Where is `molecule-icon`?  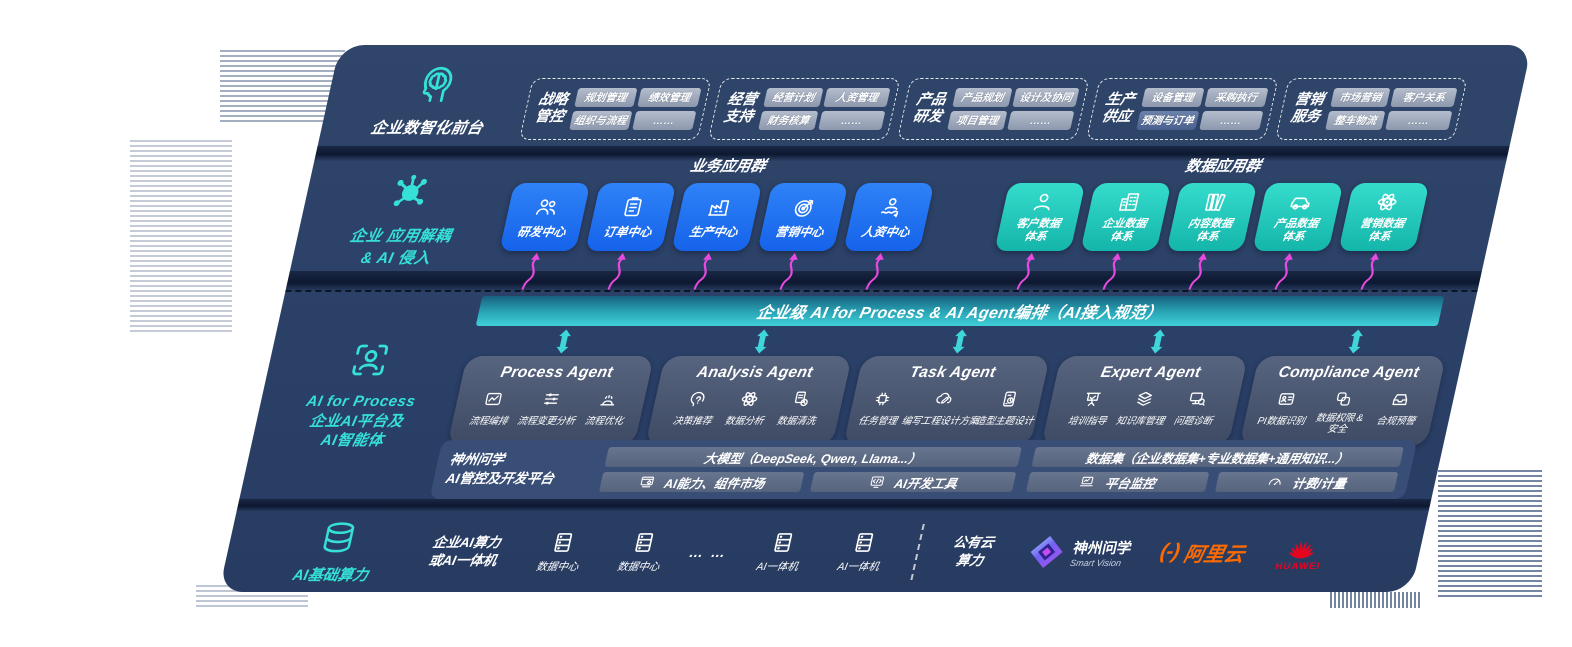 molecule-icon is located at coordinates (410, 192).